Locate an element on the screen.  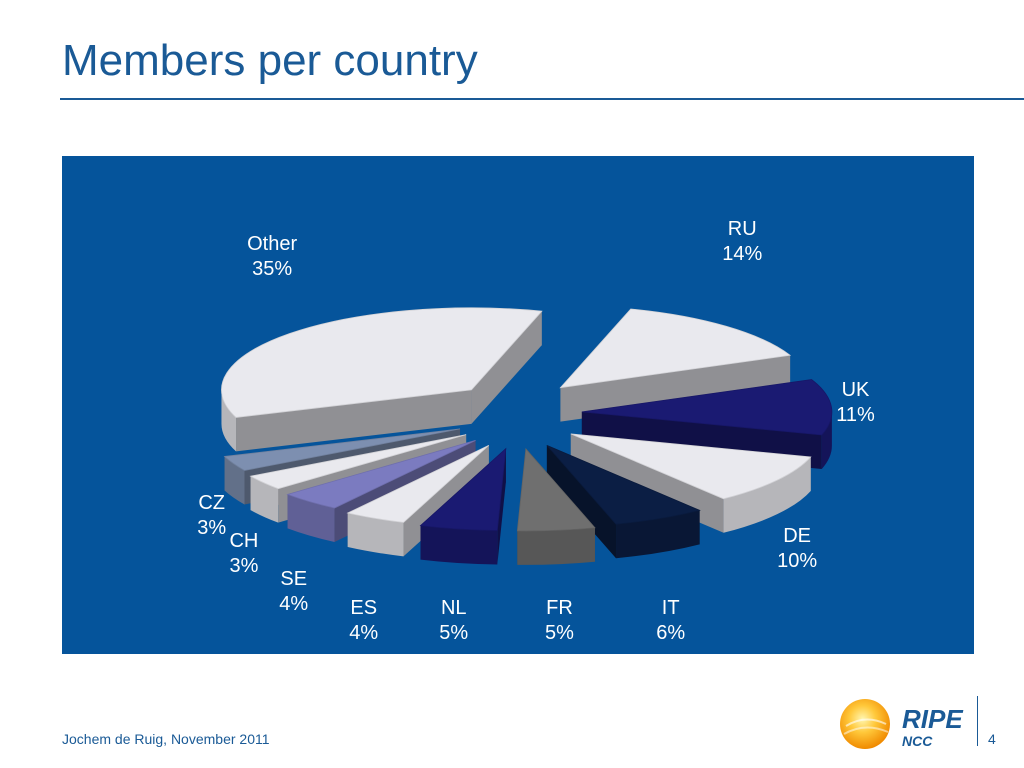
pie-label-name: Other is located at coordinates (272, 243).